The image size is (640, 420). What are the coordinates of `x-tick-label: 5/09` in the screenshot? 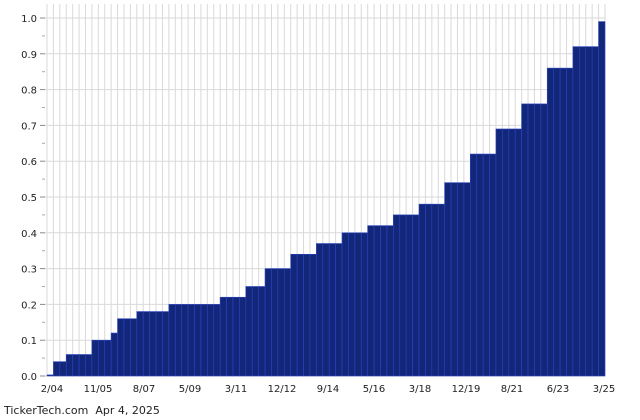 It's located at (190, 389).